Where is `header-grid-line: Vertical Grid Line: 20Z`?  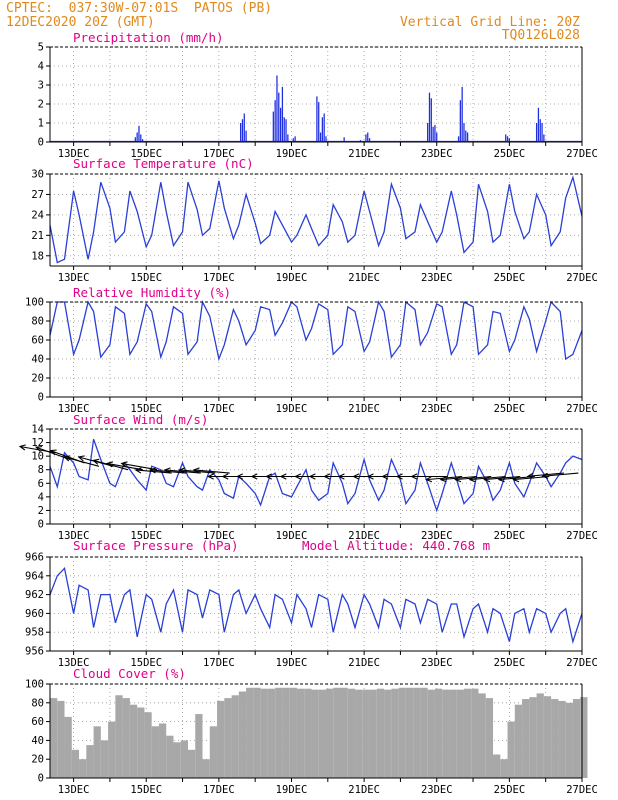
header-grid-line: Vertical Grid Line: 20Z is located at coordinates (489, 22).